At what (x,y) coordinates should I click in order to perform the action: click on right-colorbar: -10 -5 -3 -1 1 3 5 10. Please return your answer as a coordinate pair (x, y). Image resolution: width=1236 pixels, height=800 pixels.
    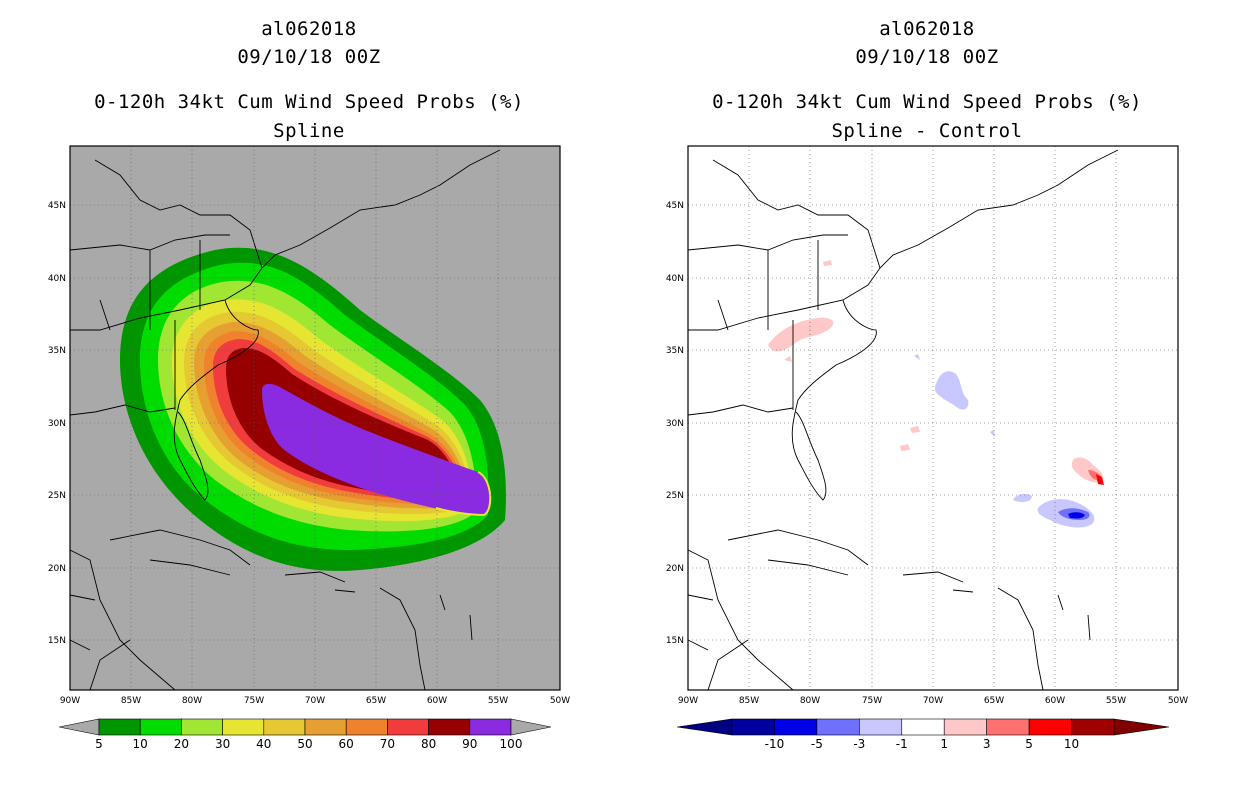
    Looking at the image, I should click on (923, 734).